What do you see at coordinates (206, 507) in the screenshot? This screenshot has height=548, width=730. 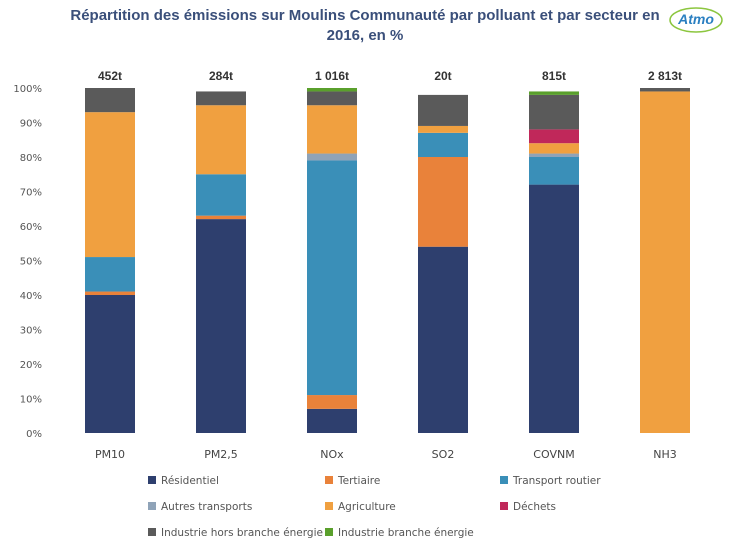 I see `legend-label: Autres transports` at bounding box center [206, 507].